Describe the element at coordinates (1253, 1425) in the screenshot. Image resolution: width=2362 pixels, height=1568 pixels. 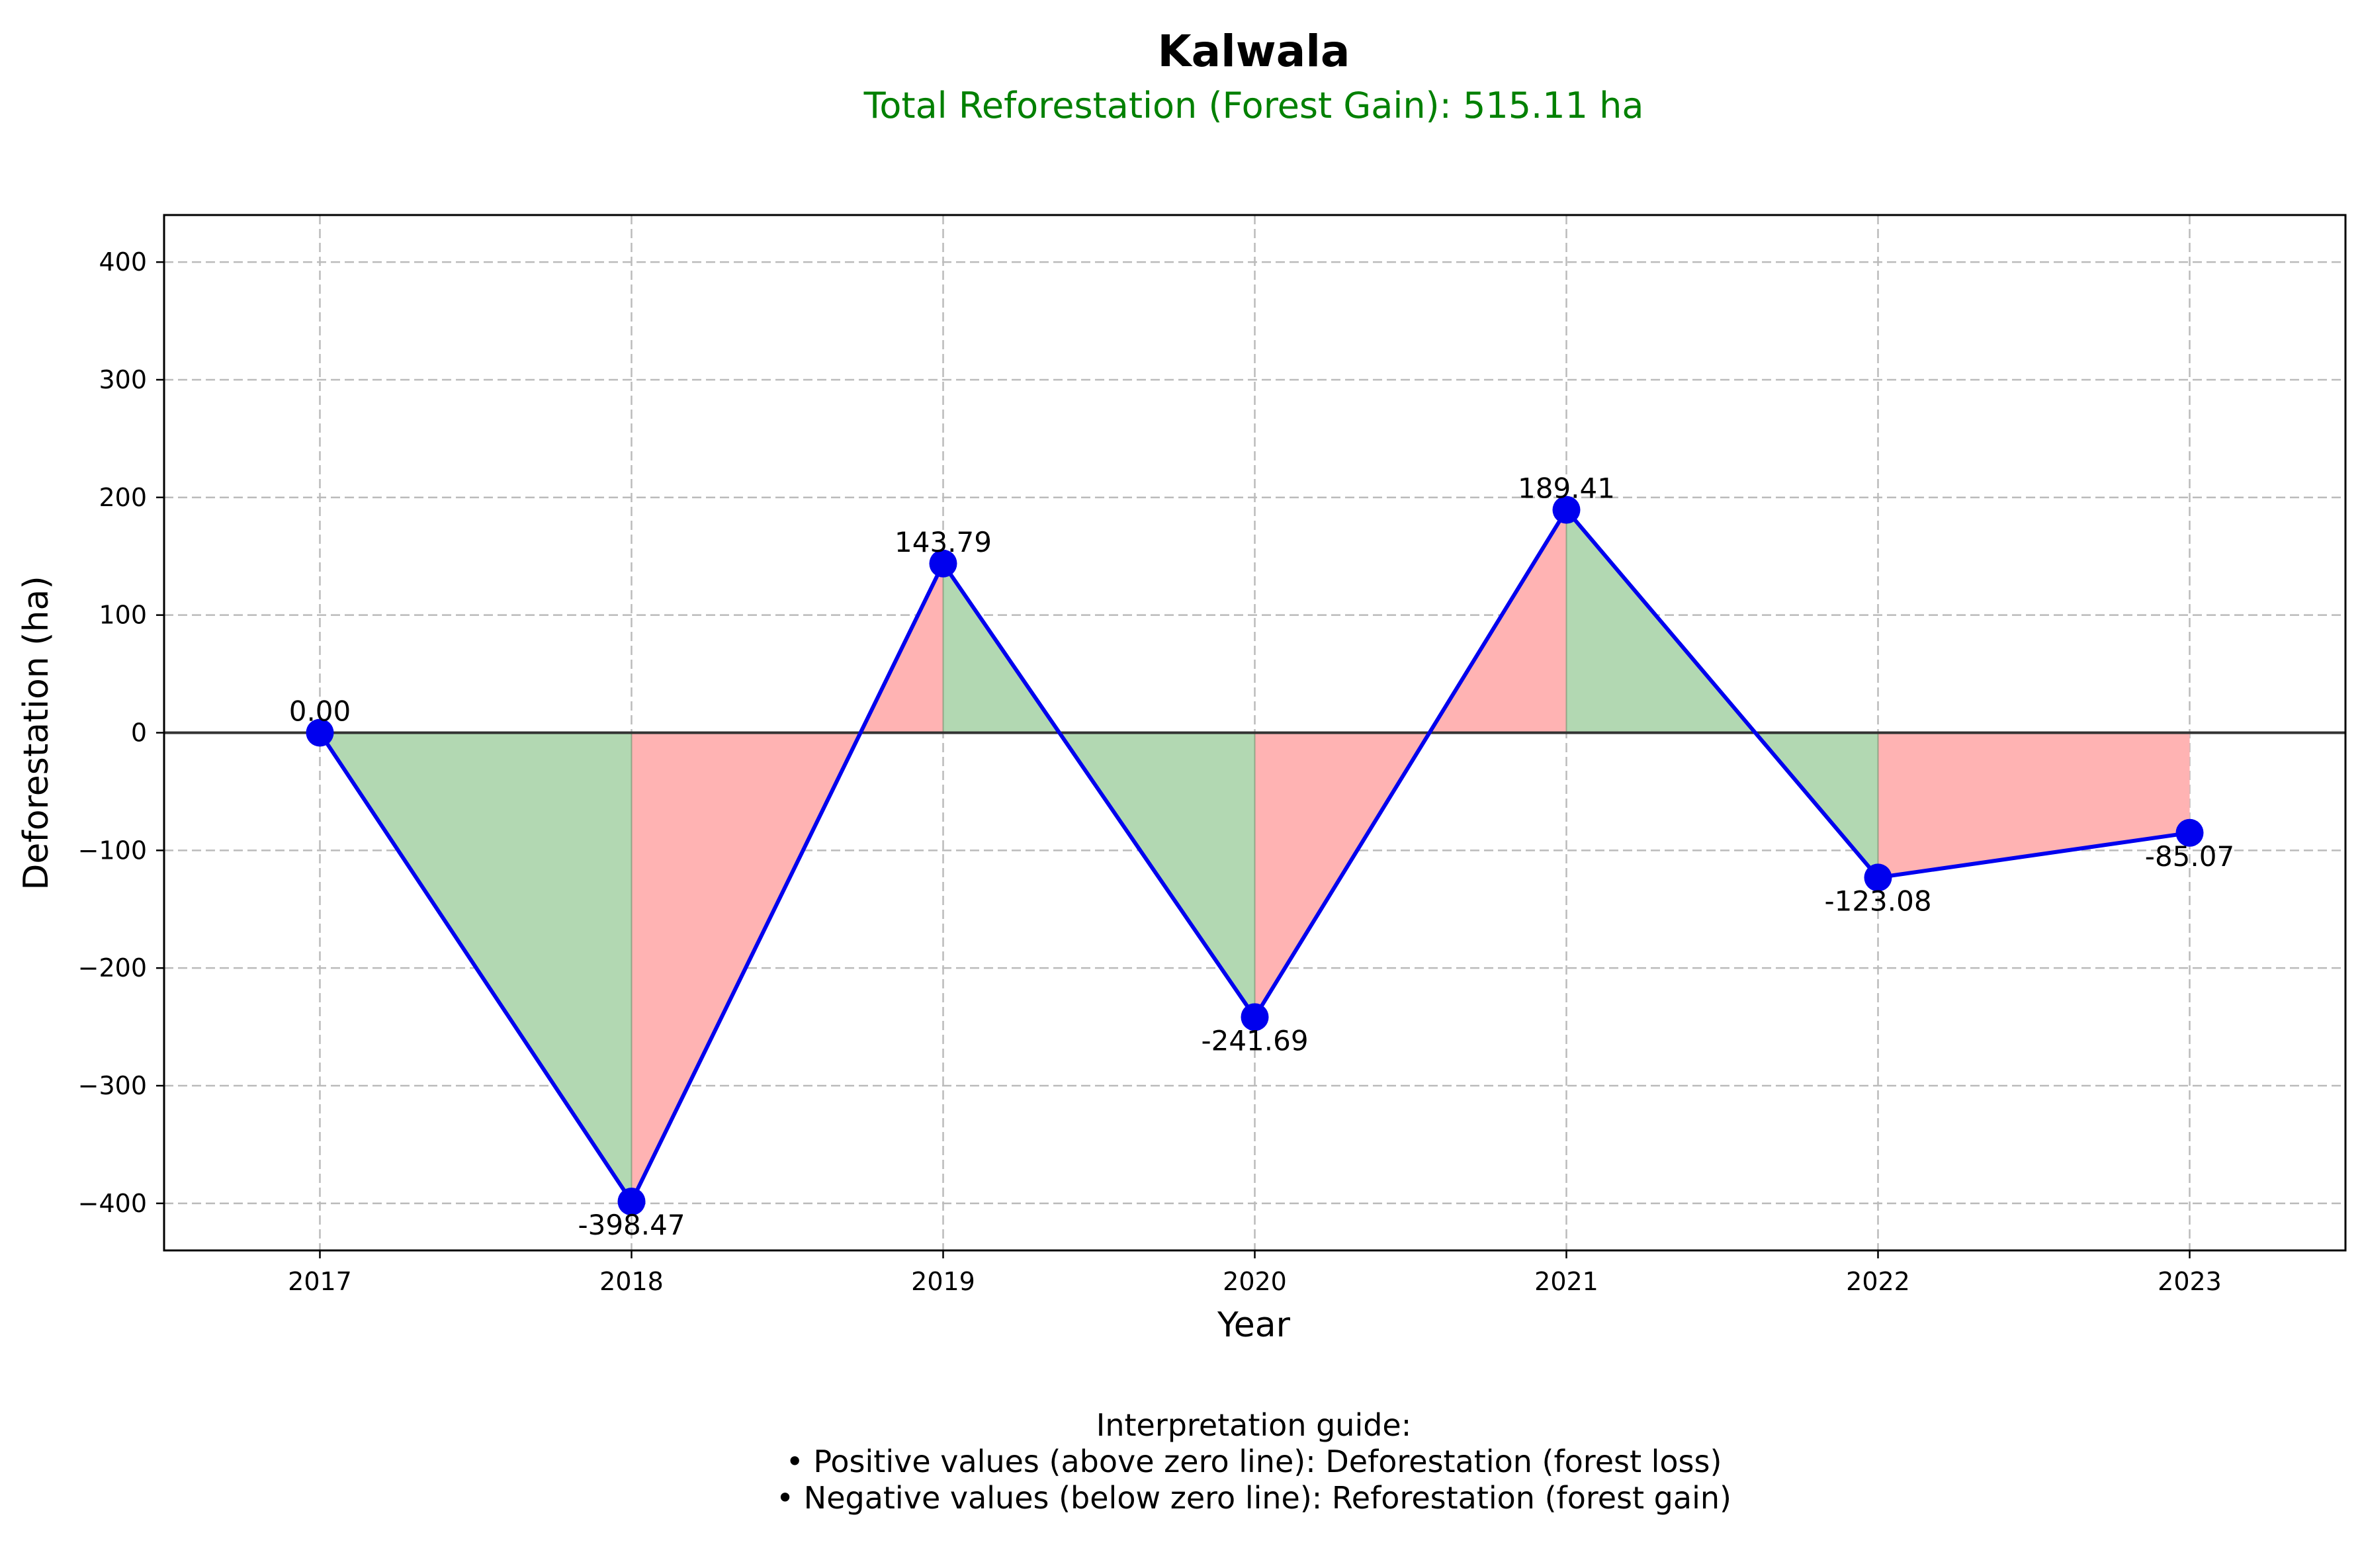
I see `guide-heading: Interpretation guide:` at that location.